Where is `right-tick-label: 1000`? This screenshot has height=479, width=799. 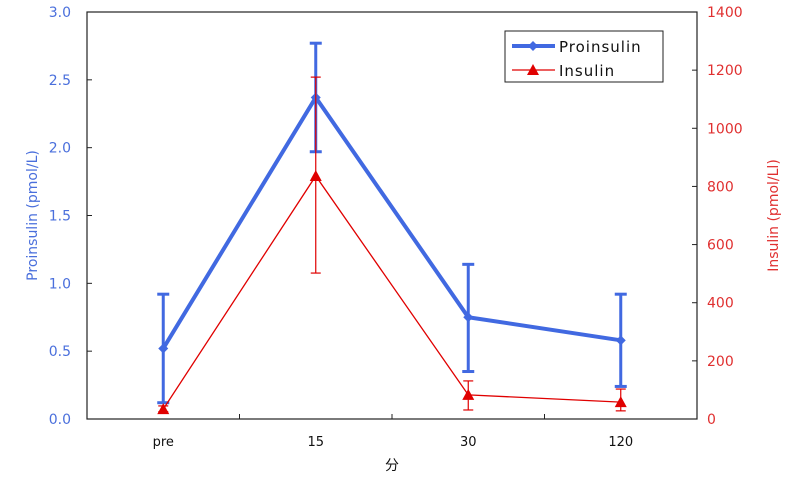 right-tick-label: 1000 is located at coordinates (725, 129).